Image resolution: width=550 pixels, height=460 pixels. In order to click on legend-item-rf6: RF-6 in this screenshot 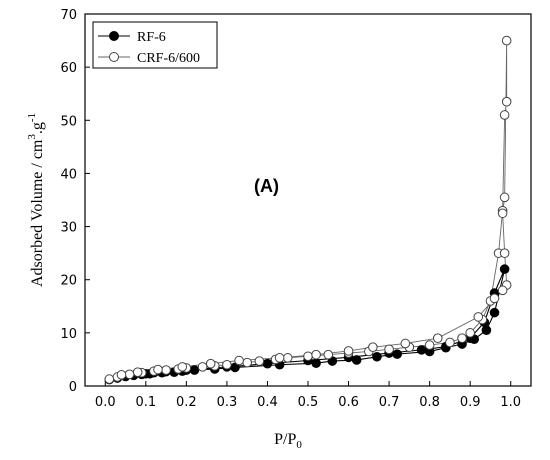, I will do `click(132, 37)`.